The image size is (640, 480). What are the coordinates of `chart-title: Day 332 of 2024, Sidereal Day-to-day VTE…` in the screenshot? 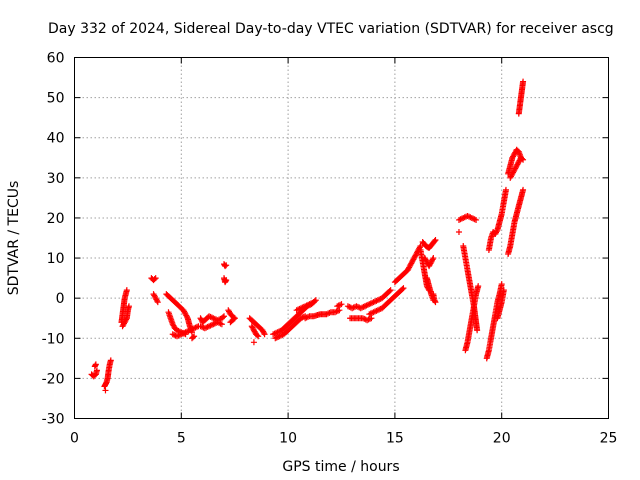 It's located at (331, 29).